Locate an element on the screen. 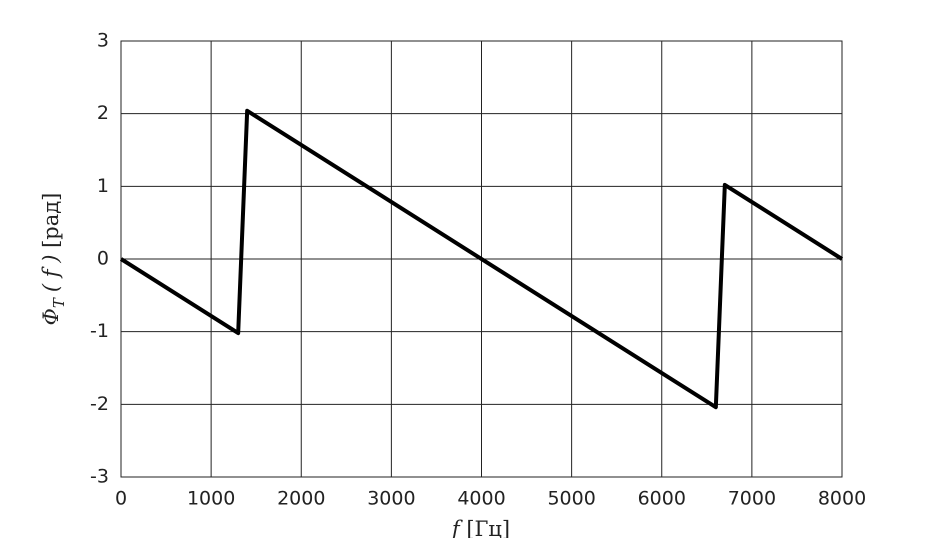  y-label-symbol: Φ is located at coordinates (51, 316).